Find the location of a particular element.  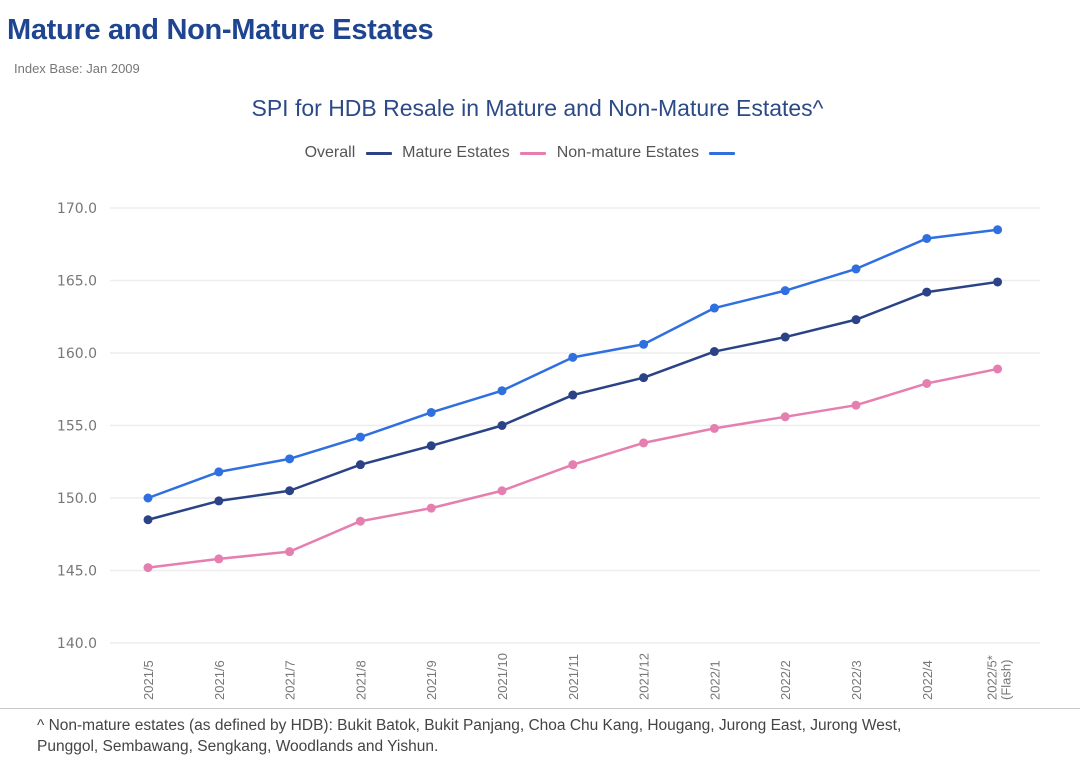

legend-label-overall: Overall is located at coordinates (330, 152).